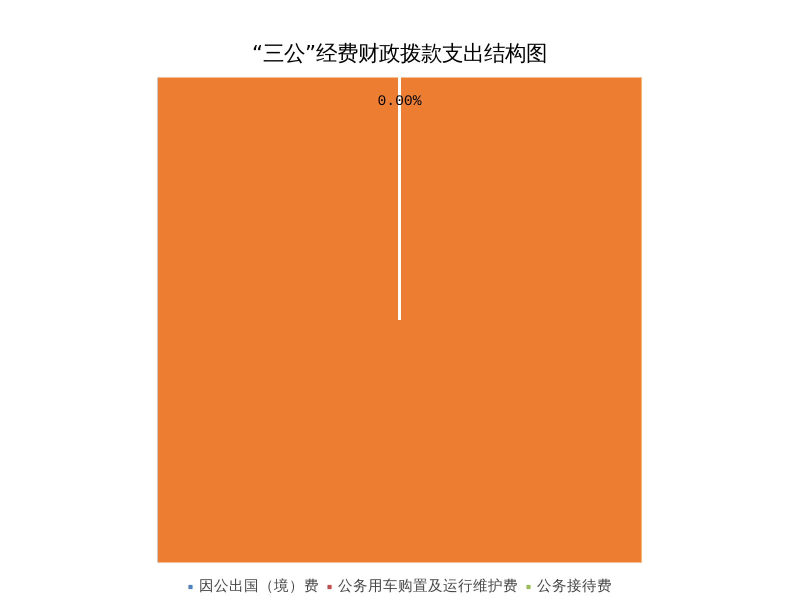 The width and height of the screenshot is (800, 606). What do you see at coordinates (574, 586) in the screenshot?
I see `legend-label: 公务接待费` at bounding box center [574, 586].